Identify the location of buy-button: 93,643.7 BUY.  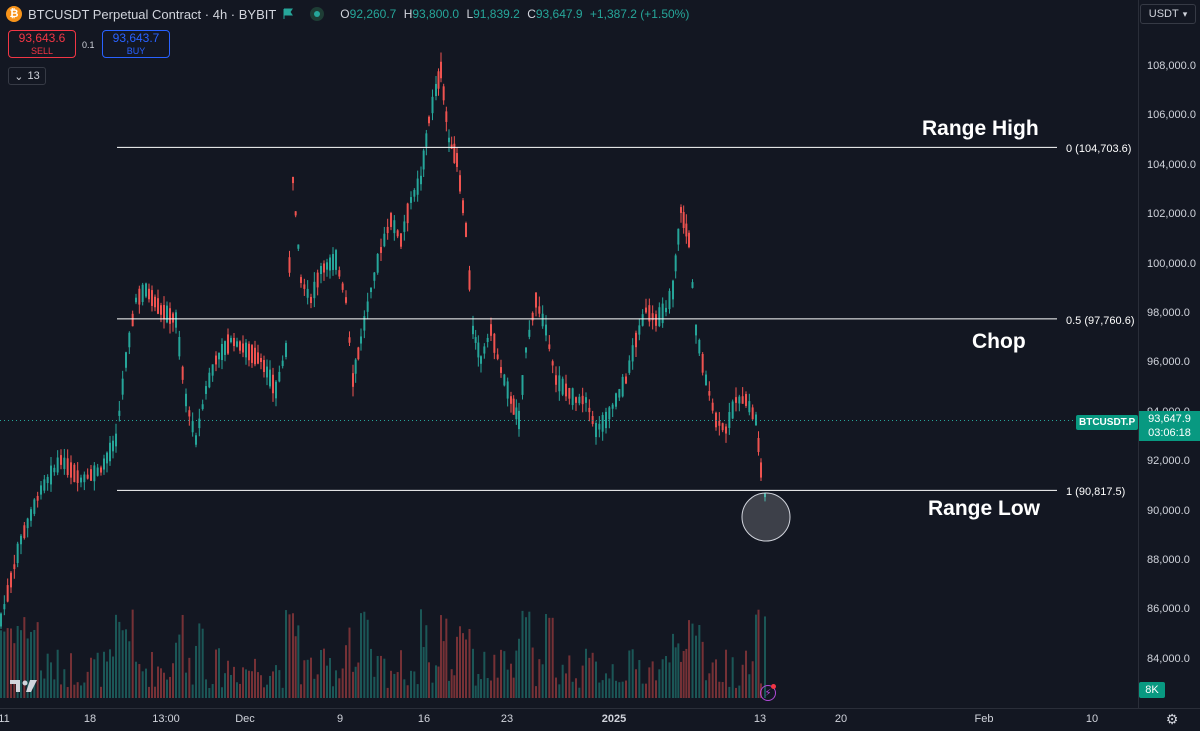
(136, 44).